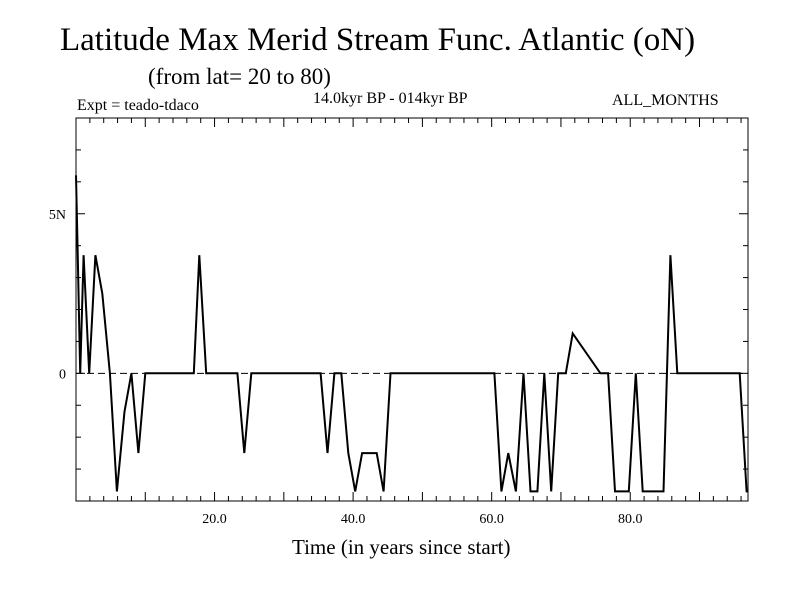 This screenshot has height=600, width=800. Describe the element at coordinates (138, 105) in the screenshot. I see `experiment-annotation: Expt = teado-tdaco` at that location.